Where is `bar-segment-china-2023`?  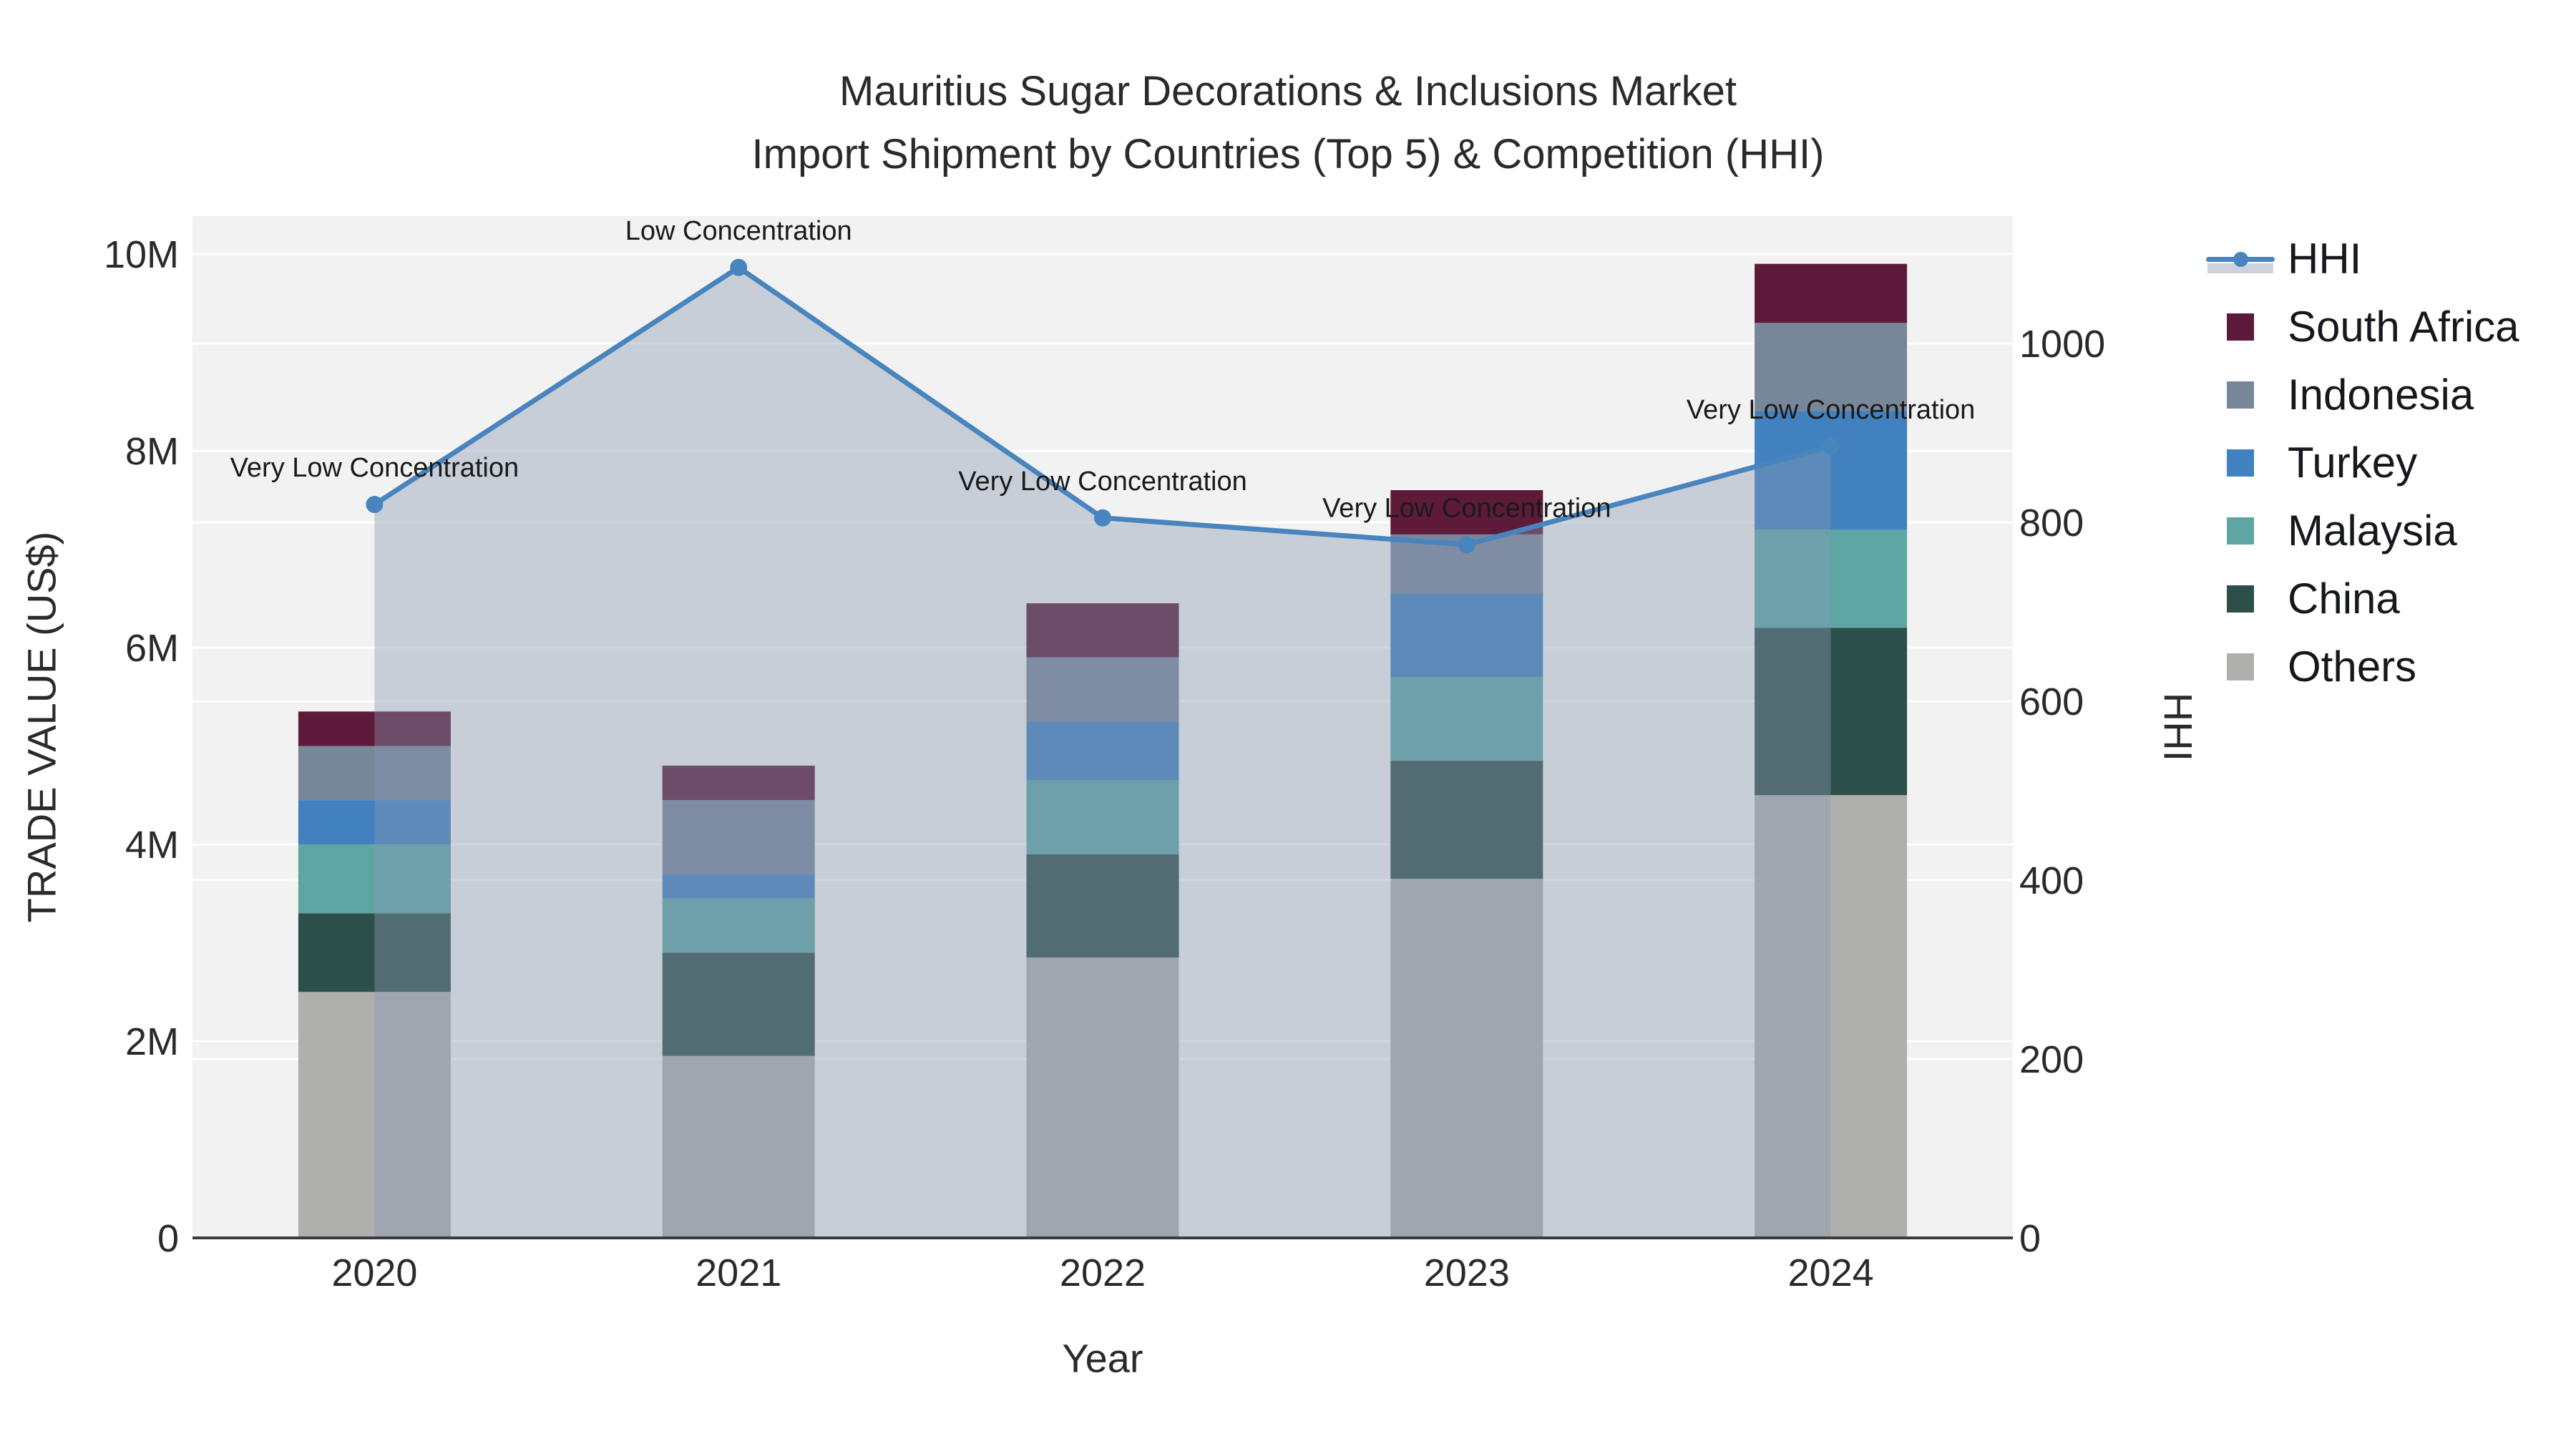
bar-segment-china-2023 is located at coordinates (1466, 820).